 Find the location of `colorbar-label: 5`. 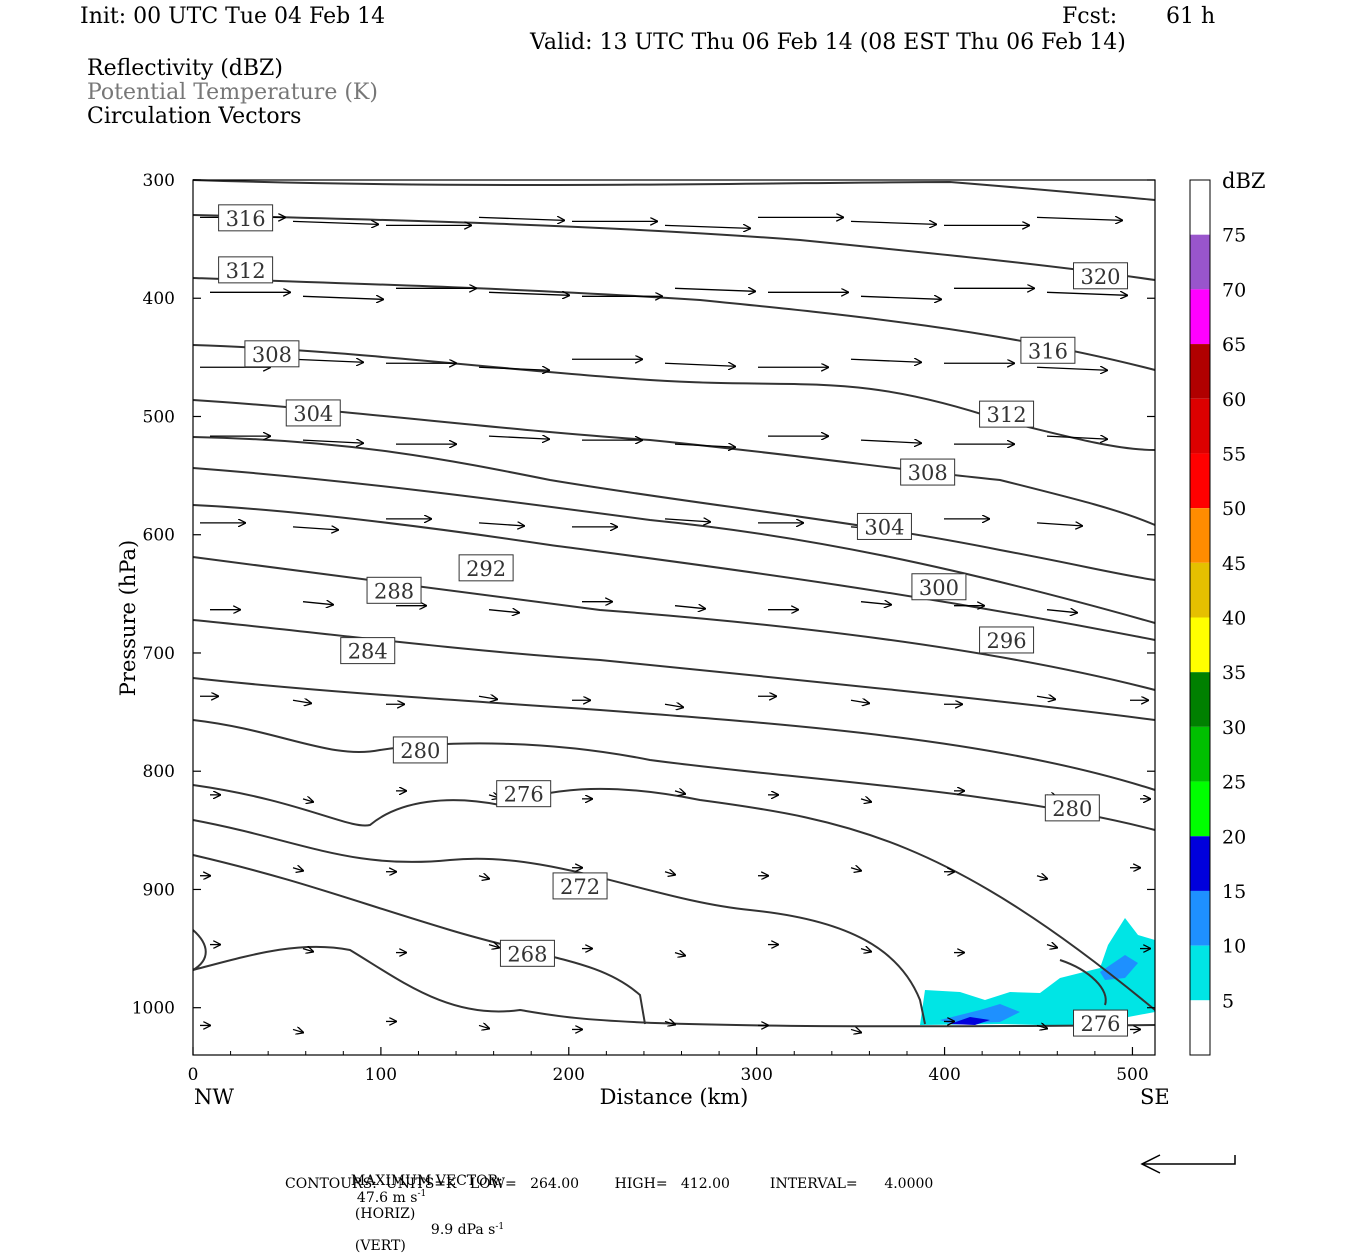

colorbar-label: 5 is located at coordinates (1228, 1001).